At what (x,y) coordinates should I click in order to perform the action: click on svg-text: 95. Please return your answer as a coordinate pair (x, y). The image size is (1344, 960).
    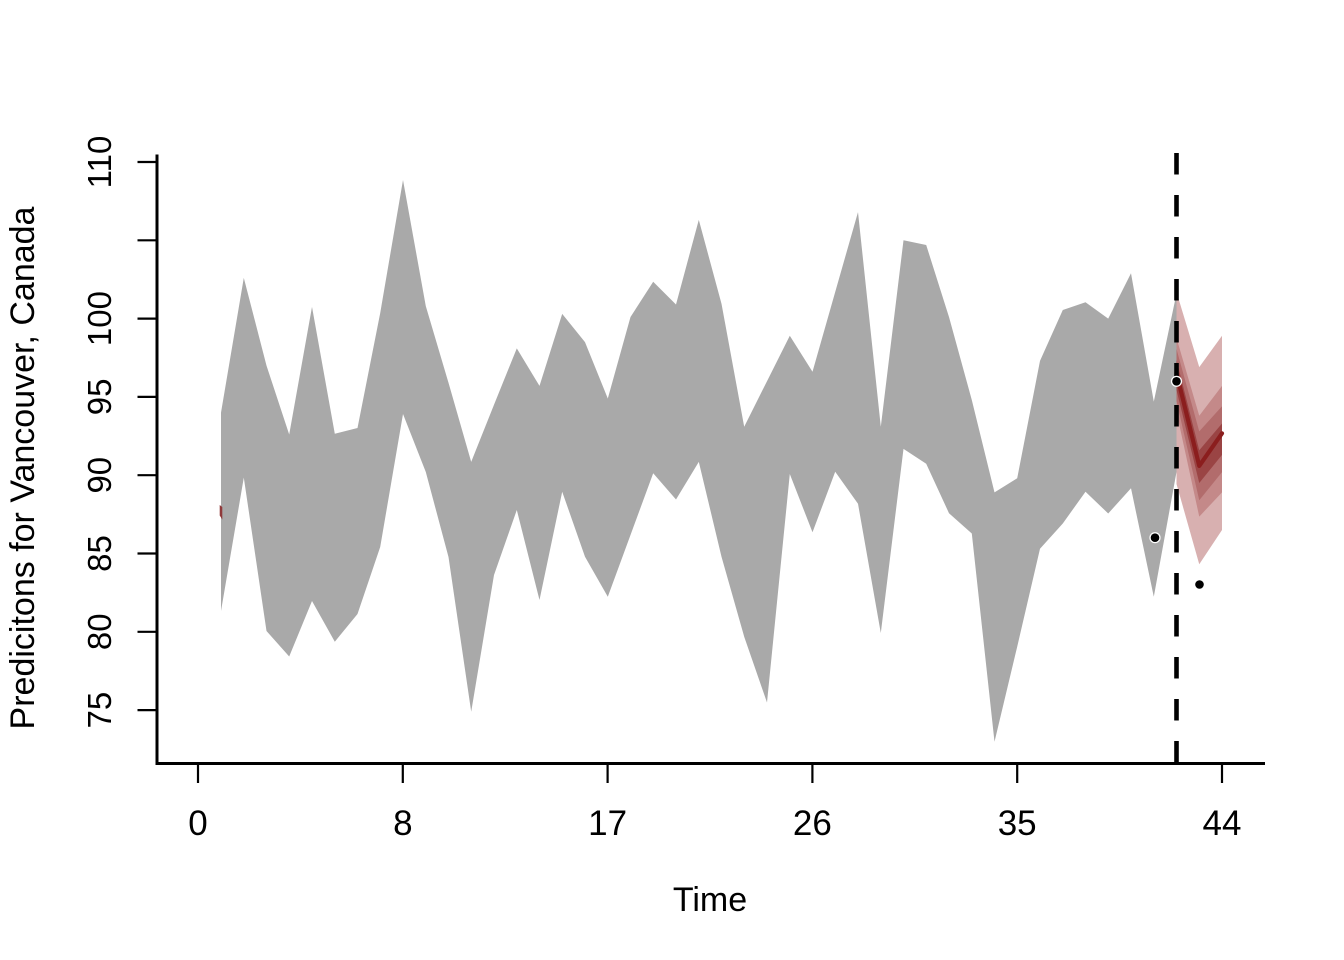
    Looking at the image, I should click on (99, 397).